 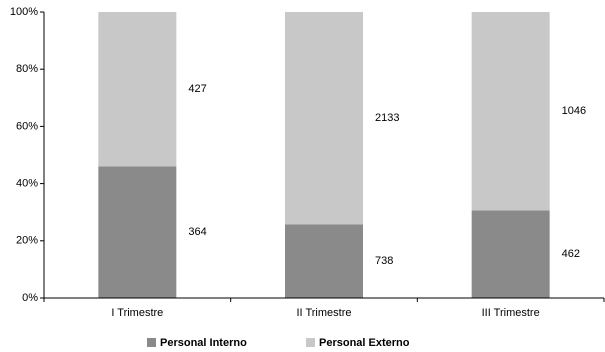 I want to click on data-label: 738, so click(x=384, y=261).